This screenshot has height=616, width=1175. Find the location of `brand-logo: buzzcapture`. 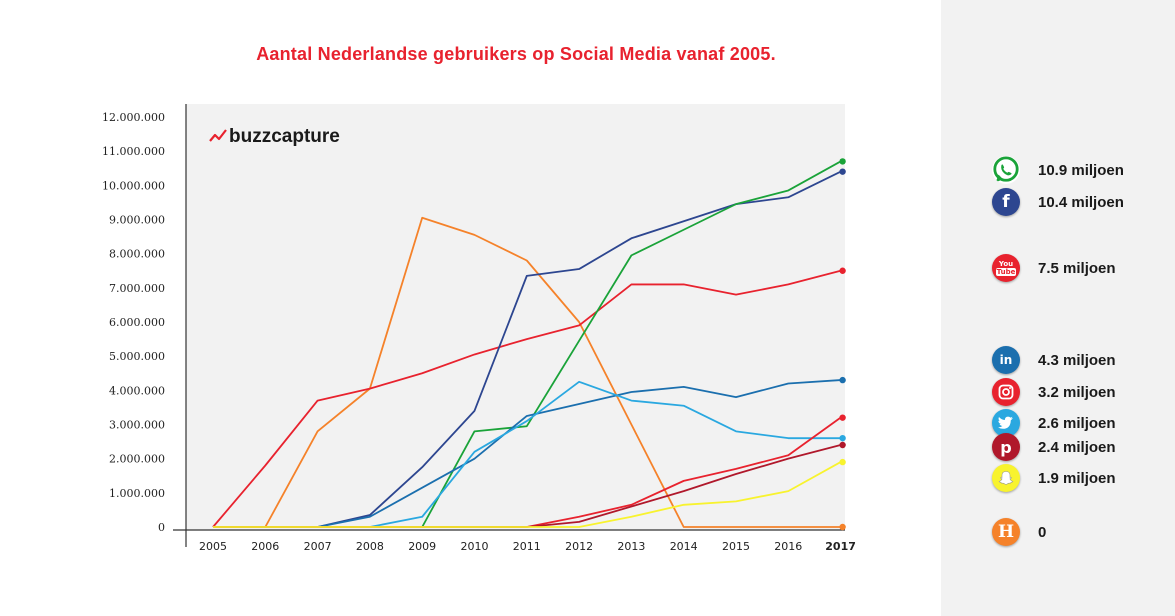

brand-logo: buzzcapture is located at coordinates (274, 136).